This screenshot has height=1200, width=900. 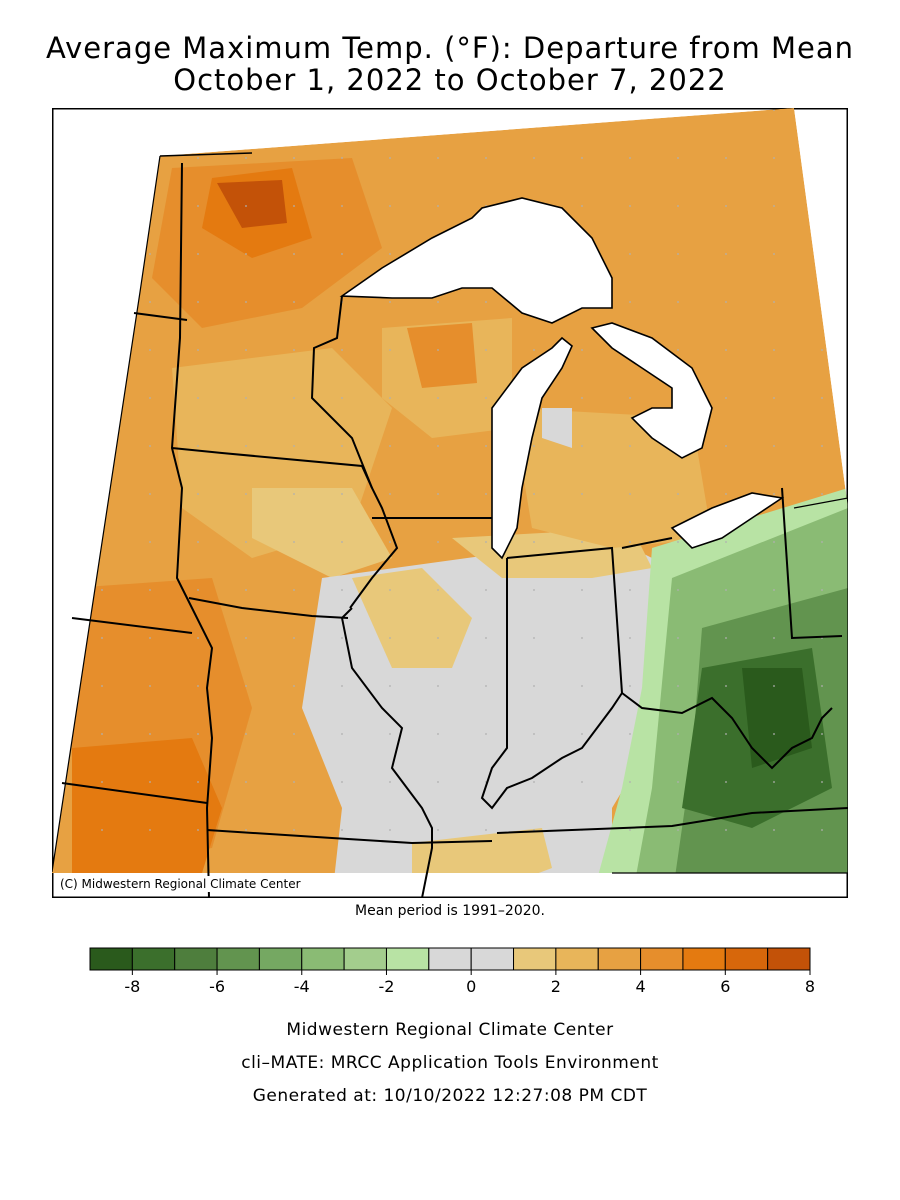 I want to click on lake-huron, so click(x=651, y=390).